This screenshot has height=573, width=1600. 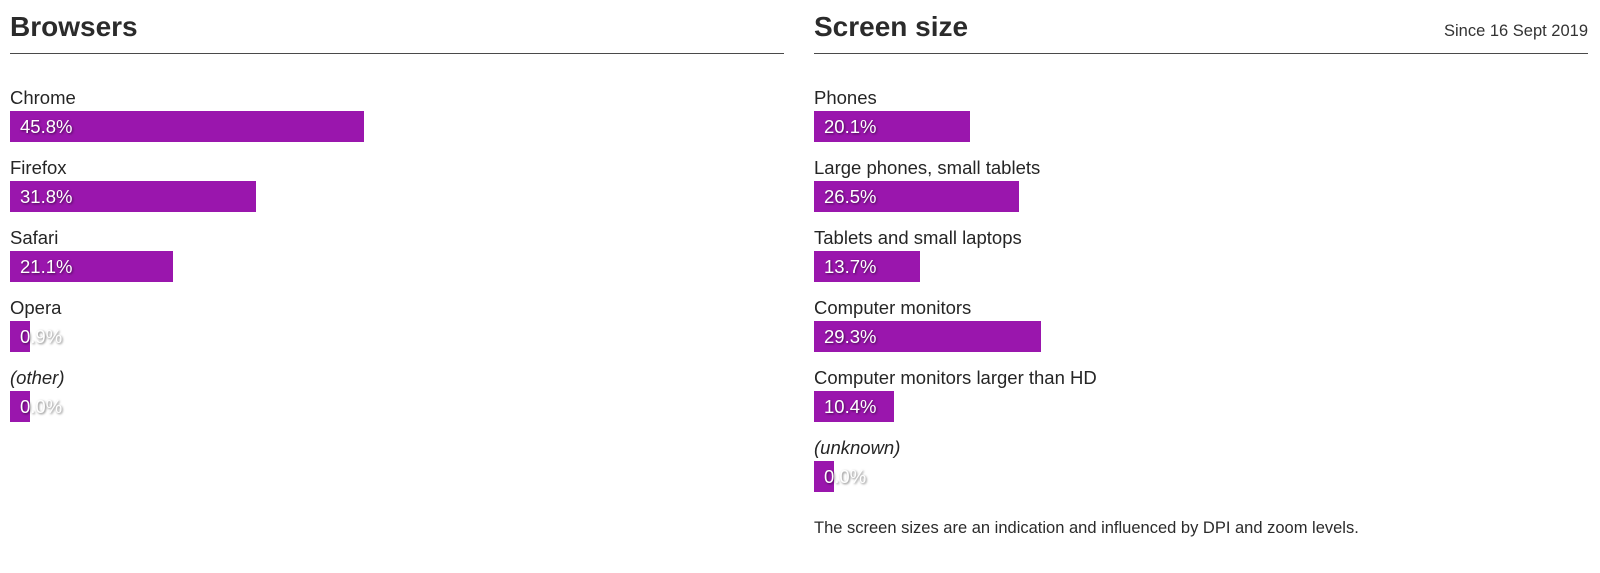 What do you see at coordinates (918, 237) in the screenshot?
I see `row-label: Tablets and small laptops` at bounding box center [918, 237].